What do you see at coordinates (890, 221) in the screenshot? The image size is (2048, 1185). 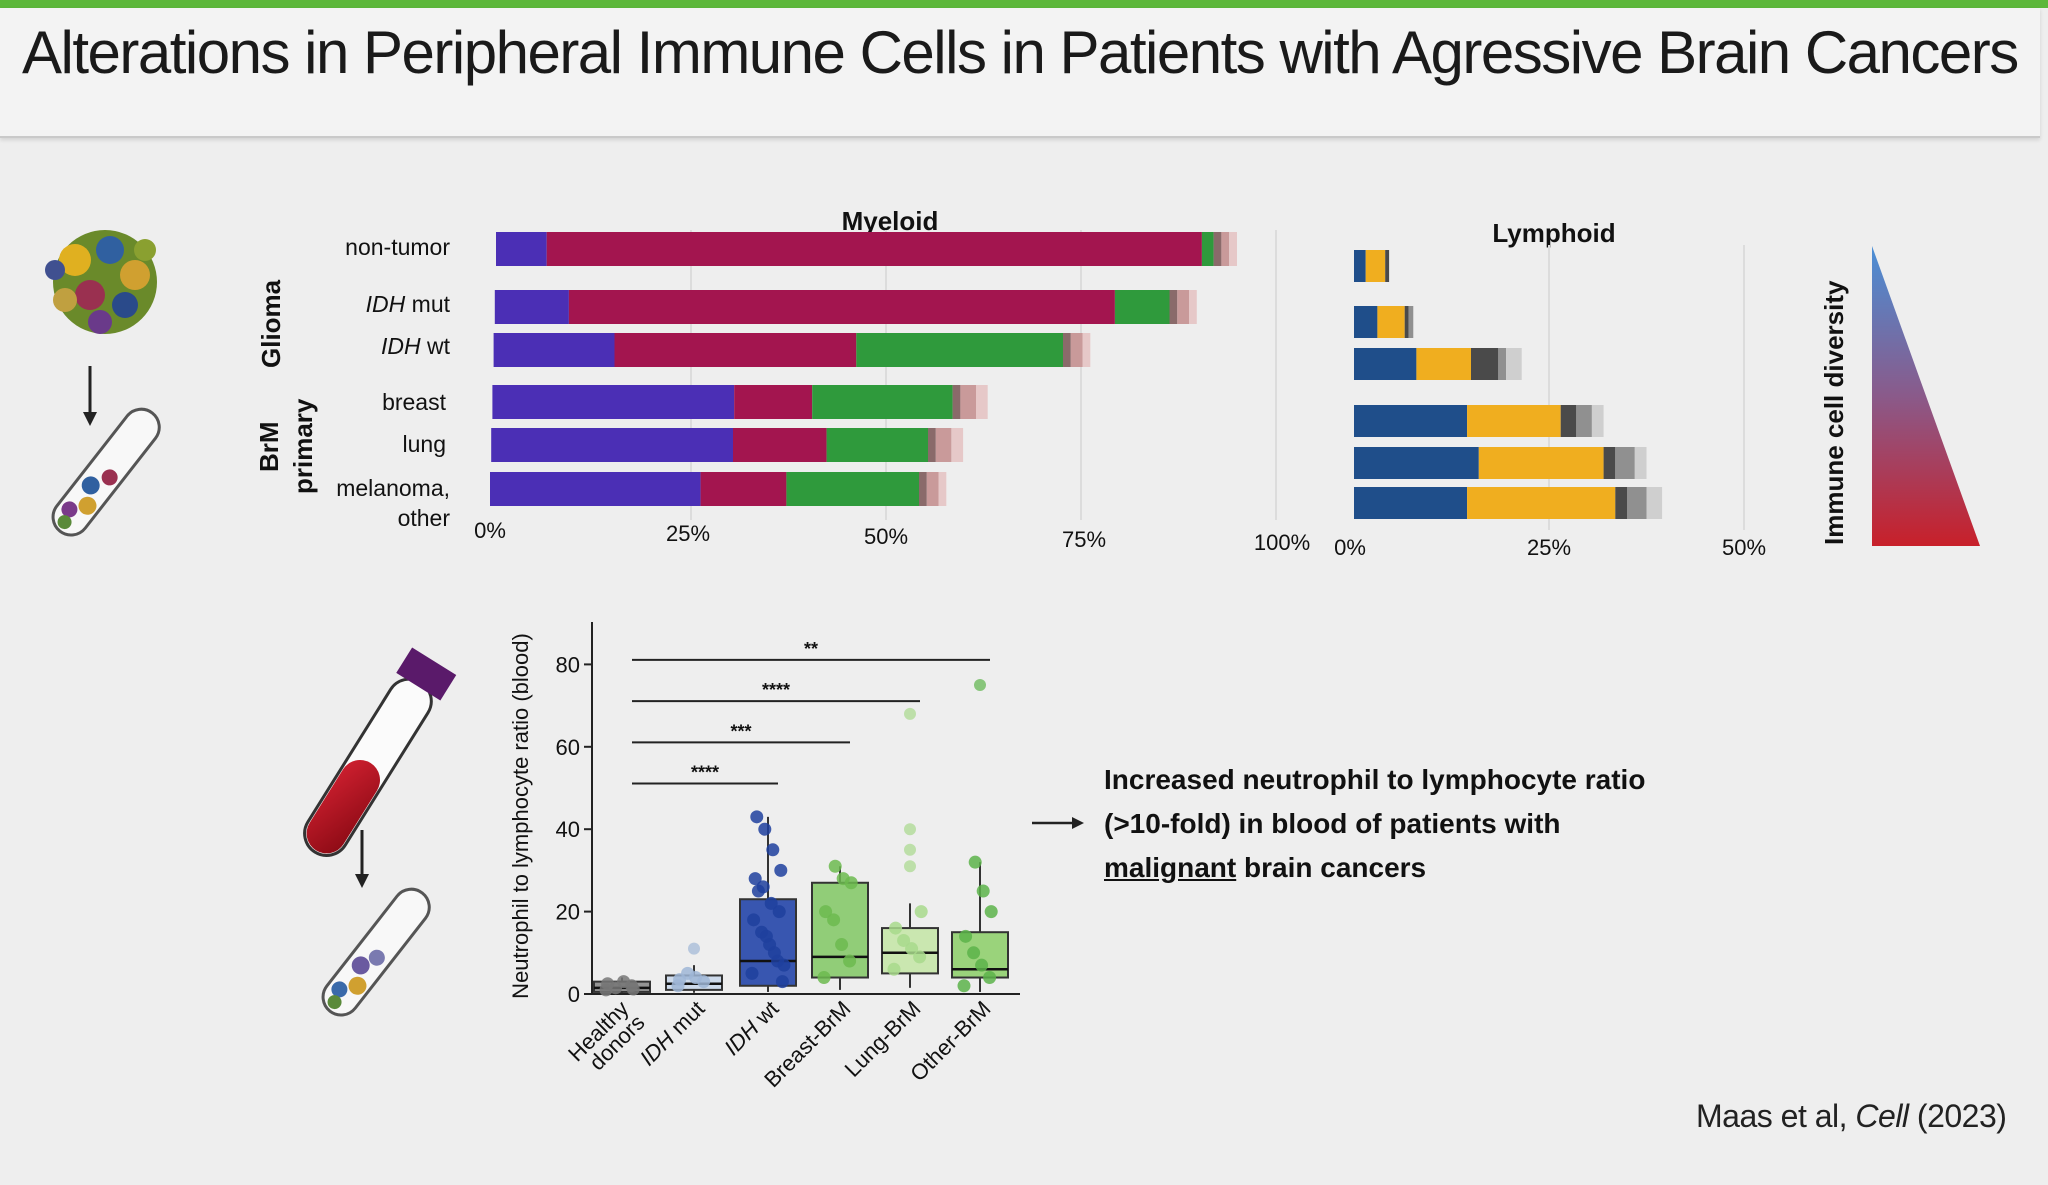 I see `myeloid-title: Myeloid` at bounding box center [890, 221].